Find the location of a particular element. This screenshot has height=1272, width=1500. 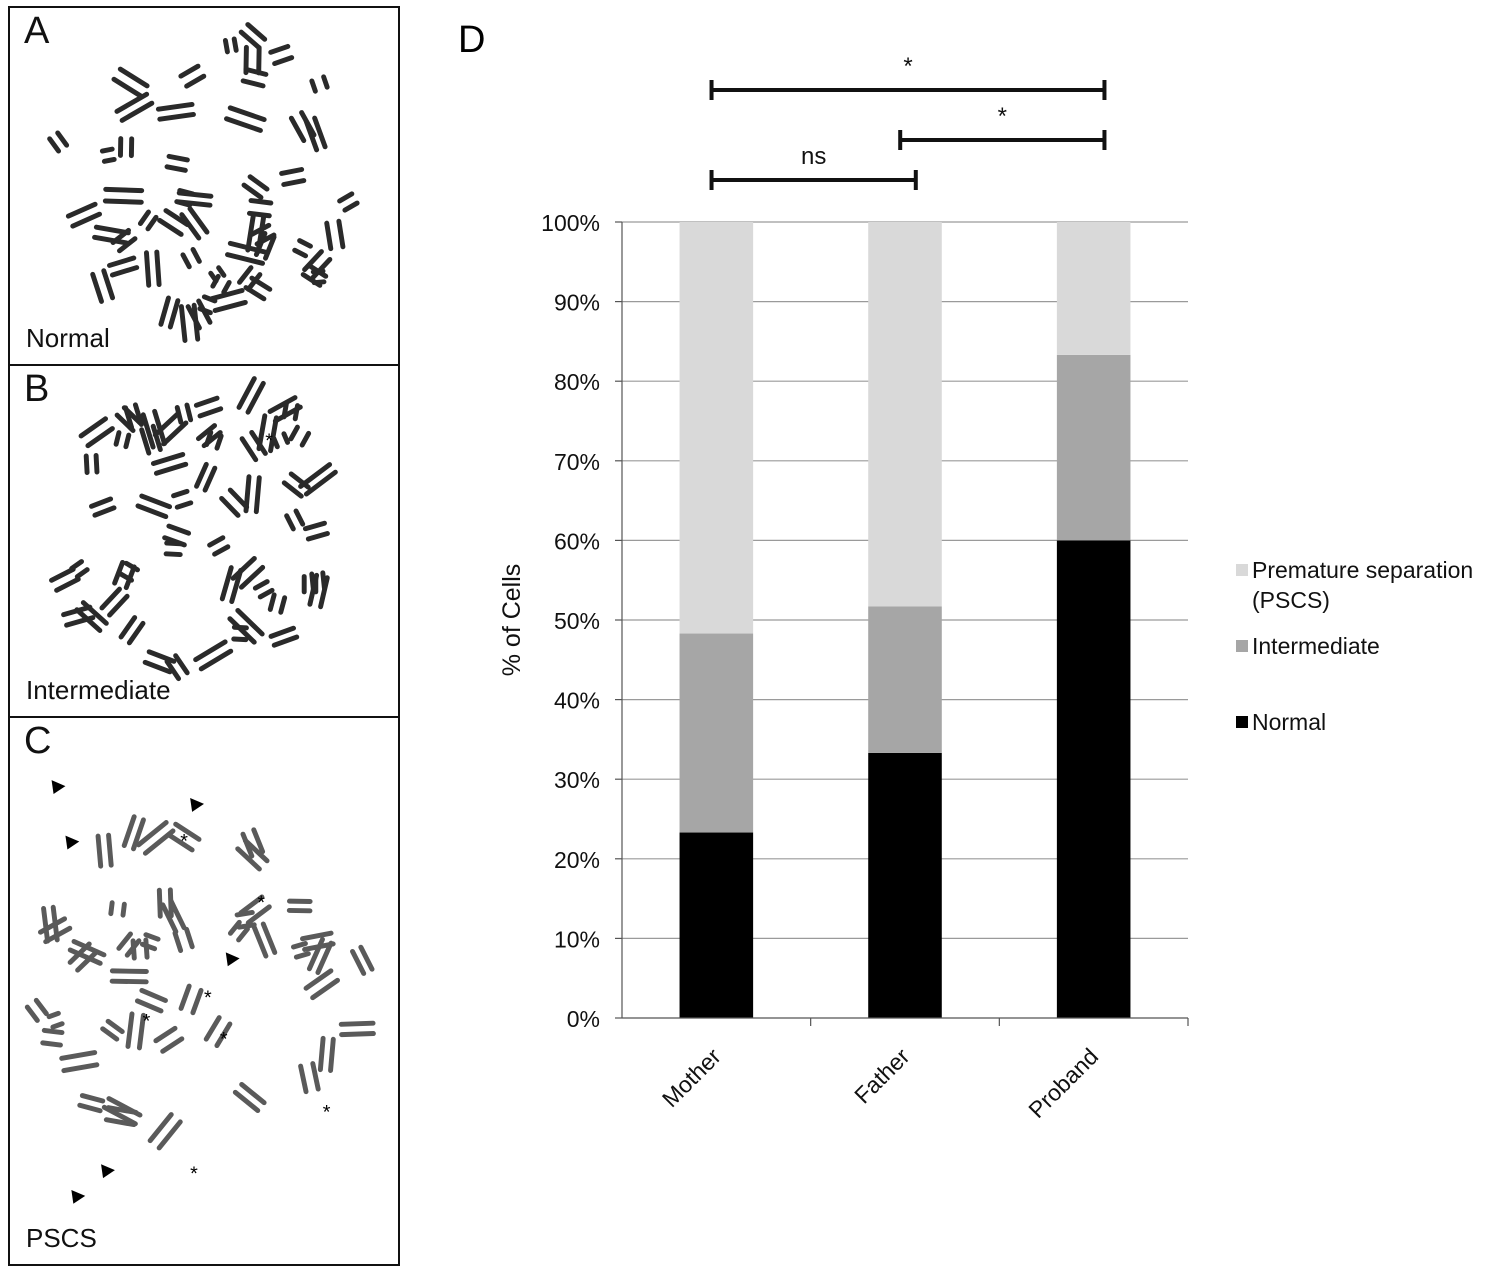

karyotype-panel-c: * * * * * * * C PSCS is located at coordinates (204, 991).